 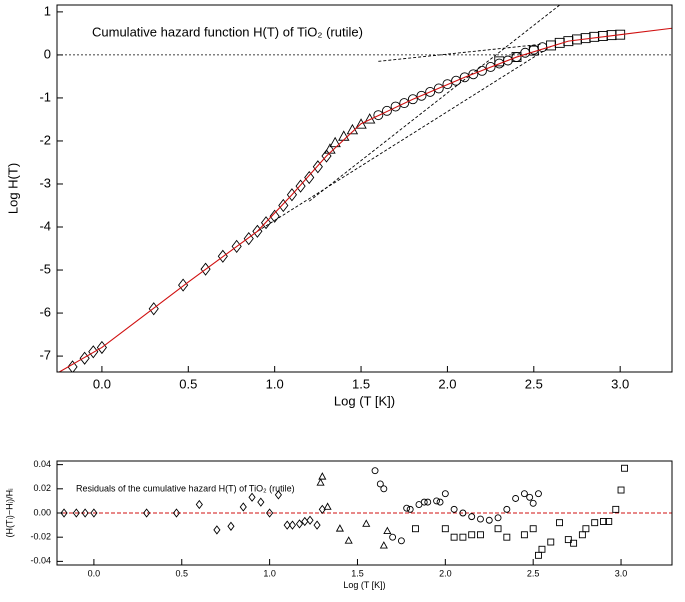 What do you see at coordinates (42, 464) in the screenshot?
I see `y-tick-label: 0.04` at bounding box center [42, 464].